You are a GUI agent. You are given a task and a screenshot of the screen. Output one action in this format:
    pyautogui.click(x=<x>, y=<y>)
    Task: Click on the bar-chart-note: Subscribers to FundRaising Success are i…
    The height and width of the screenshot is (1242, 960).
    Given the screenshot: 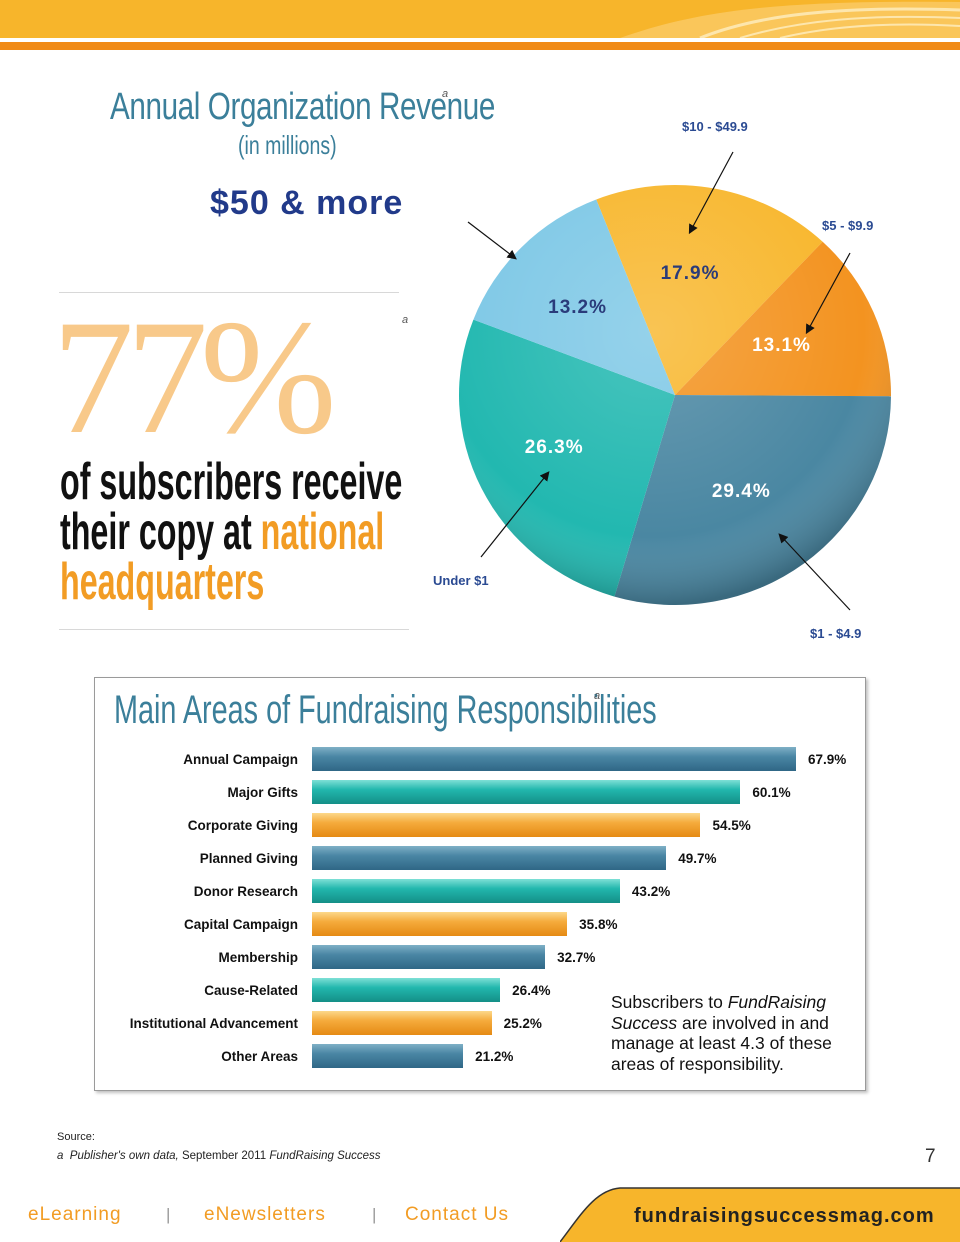 What is the action you would take?
    pyautogui.click(x=731, y=1033)
    